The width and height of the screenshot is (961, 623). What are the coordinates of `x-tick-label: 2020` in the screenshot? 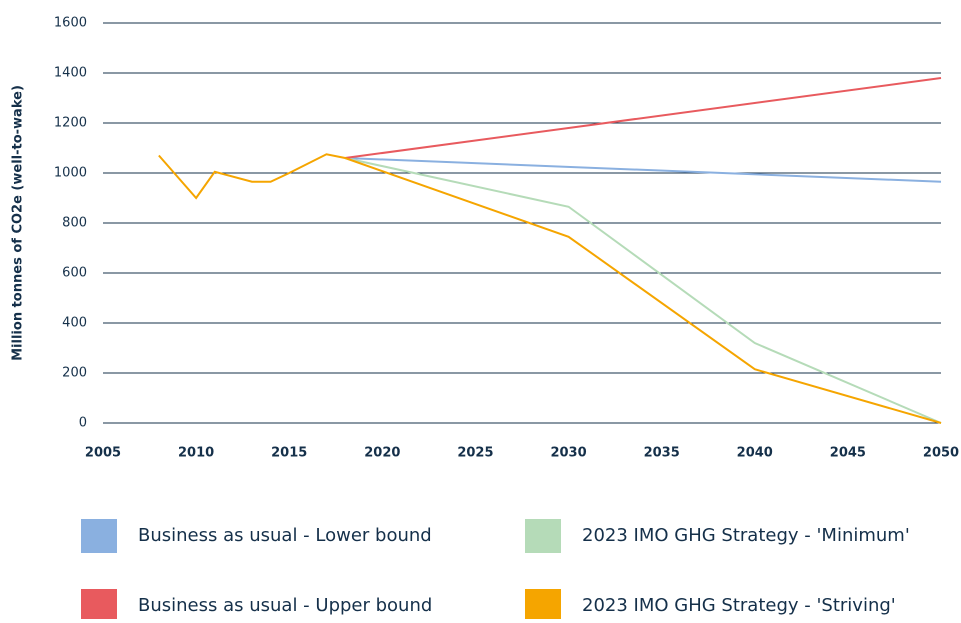 It's located at (382, 453).